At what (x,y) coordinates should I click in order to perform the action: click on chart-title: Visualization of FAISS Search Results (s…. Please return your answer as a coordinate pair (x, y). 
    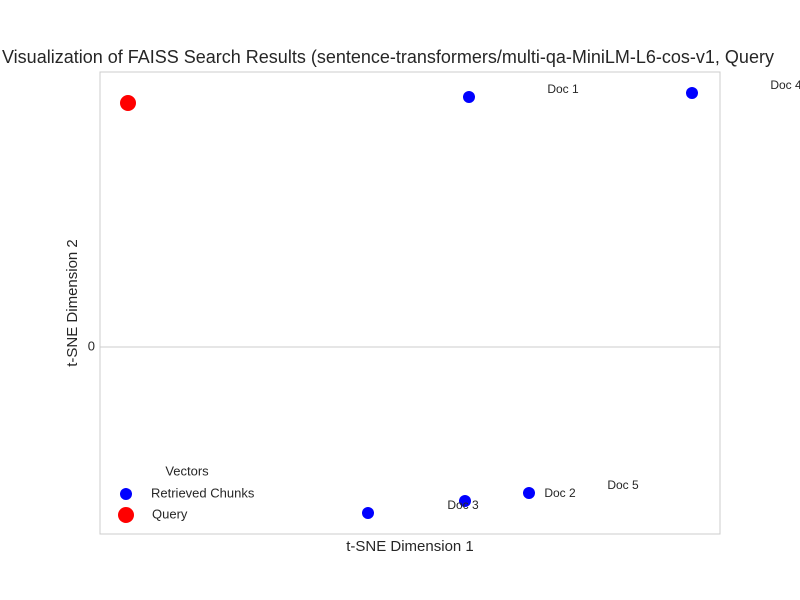
    Looking at the image, I should click on (388, 57).